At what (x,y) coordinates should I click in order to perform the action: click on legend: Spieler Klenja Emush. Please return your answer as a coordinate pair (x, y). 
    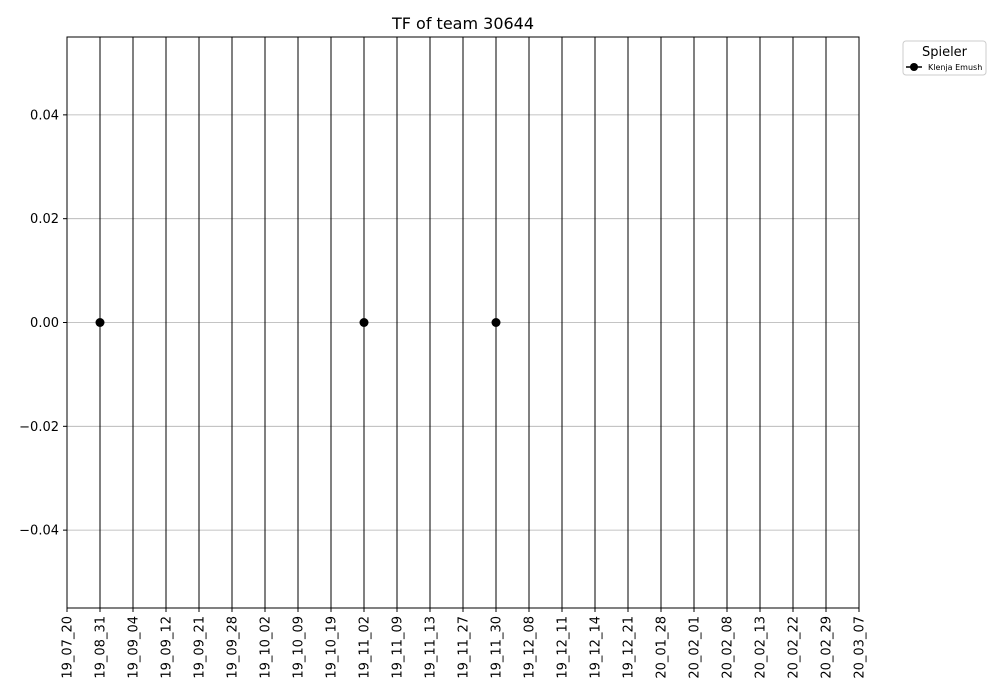
    Looking at the image, I should click on (944, 58).